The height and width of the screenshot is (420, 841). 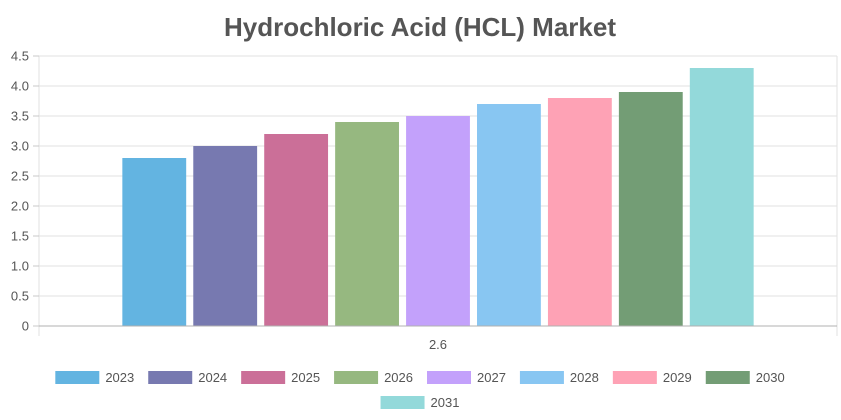 I want to click on legend-label: 2028, so click(x=584, y=377).